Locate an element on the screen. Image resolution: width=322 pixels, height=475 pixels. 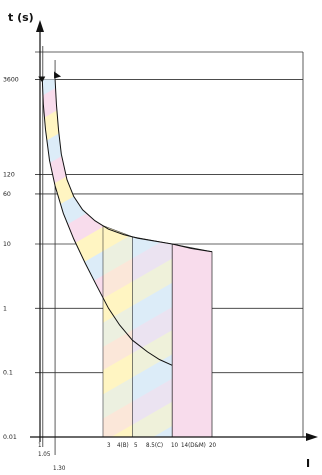
x-tick-label: 3 is located at coordinates (109, 445).